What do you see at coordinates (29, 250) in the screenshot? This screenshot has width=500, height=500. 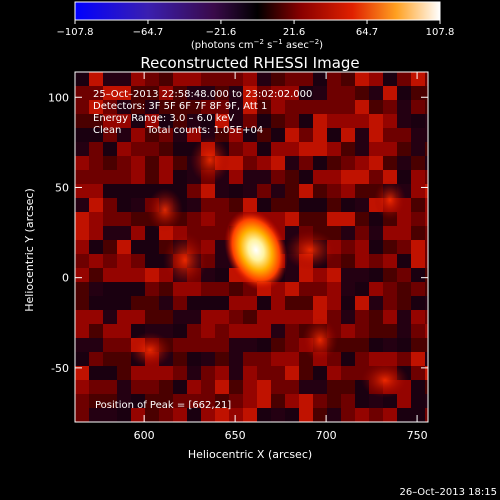 I see `y-axis-label: Heliocentric Y (arcsec)` at bounding box center [29, 250].